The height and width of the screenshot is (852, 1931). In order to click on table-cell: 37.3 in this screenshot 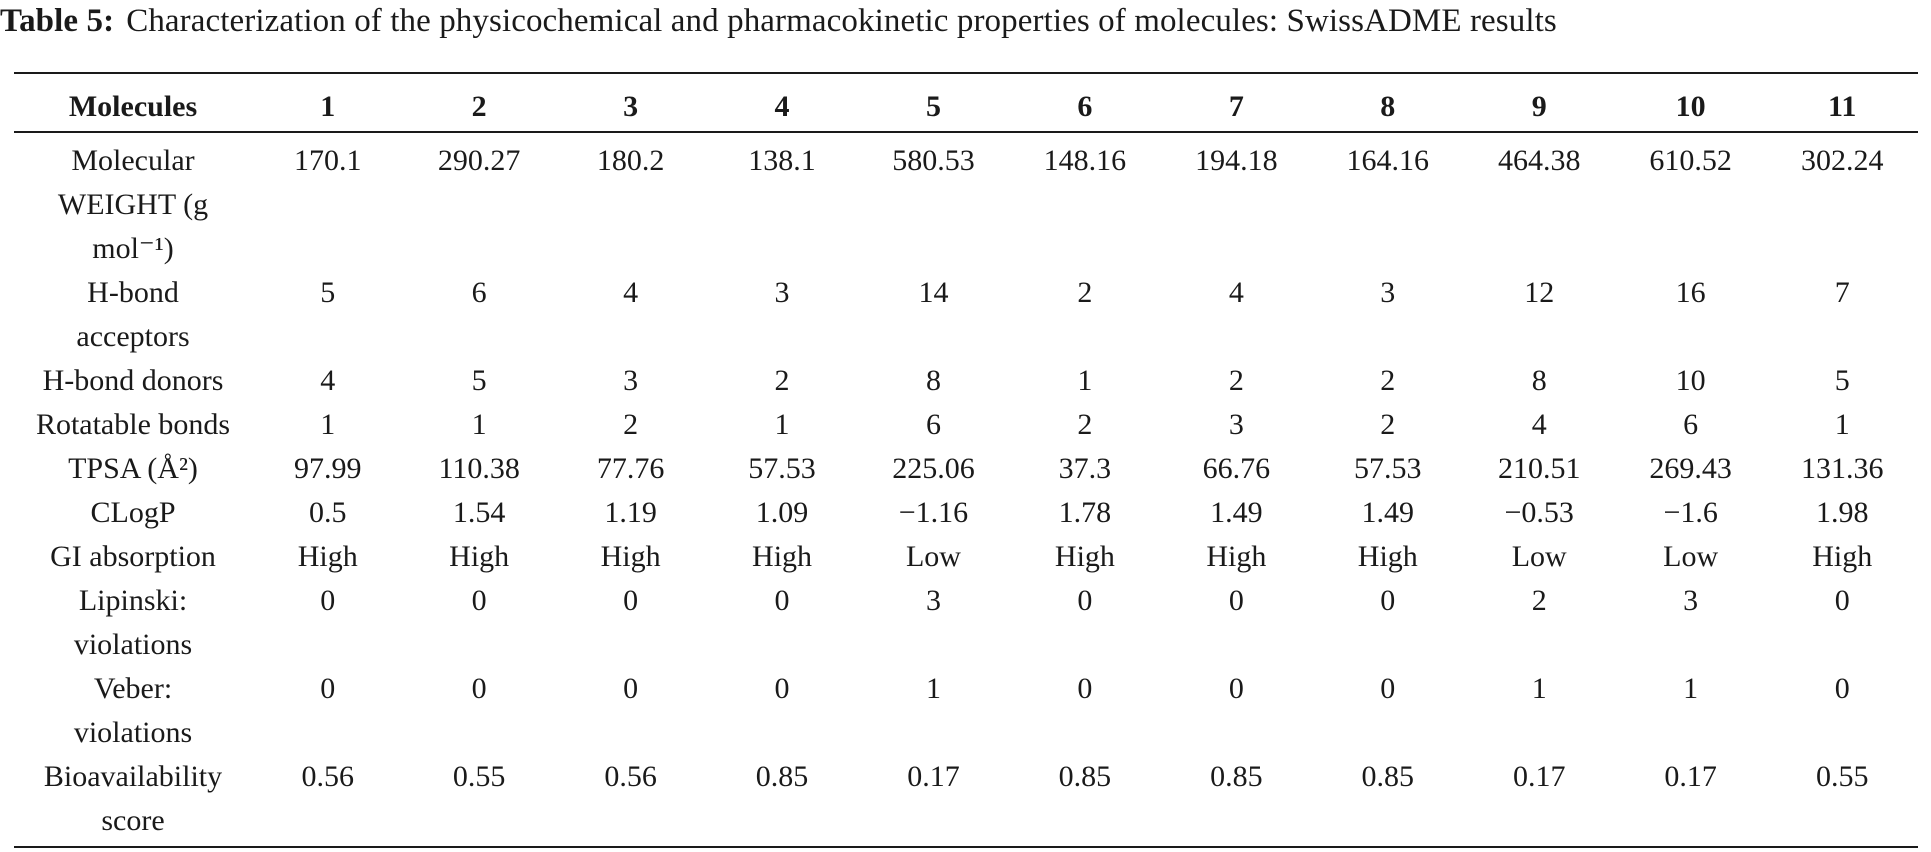, I will do `click(1085, 468)`.